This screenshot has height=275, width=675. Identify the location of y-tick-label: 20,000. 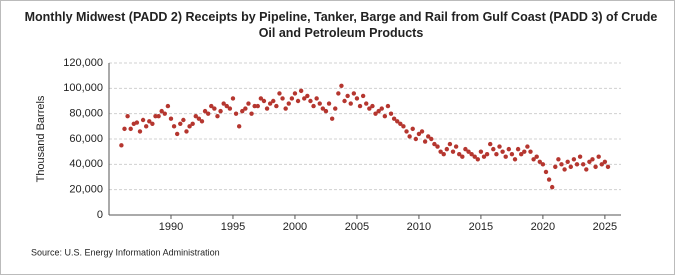
(86, 190).